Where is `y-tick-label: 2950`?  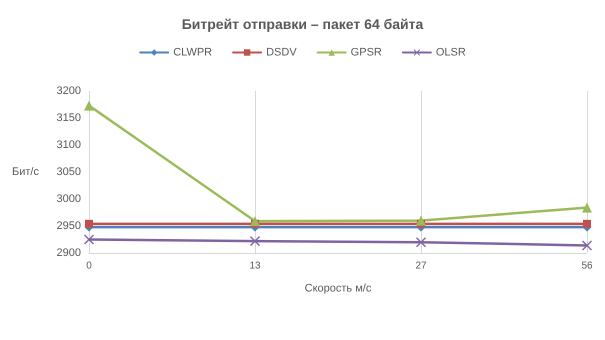
y-tick-label: 2950 is located at coordinates (68, 226).